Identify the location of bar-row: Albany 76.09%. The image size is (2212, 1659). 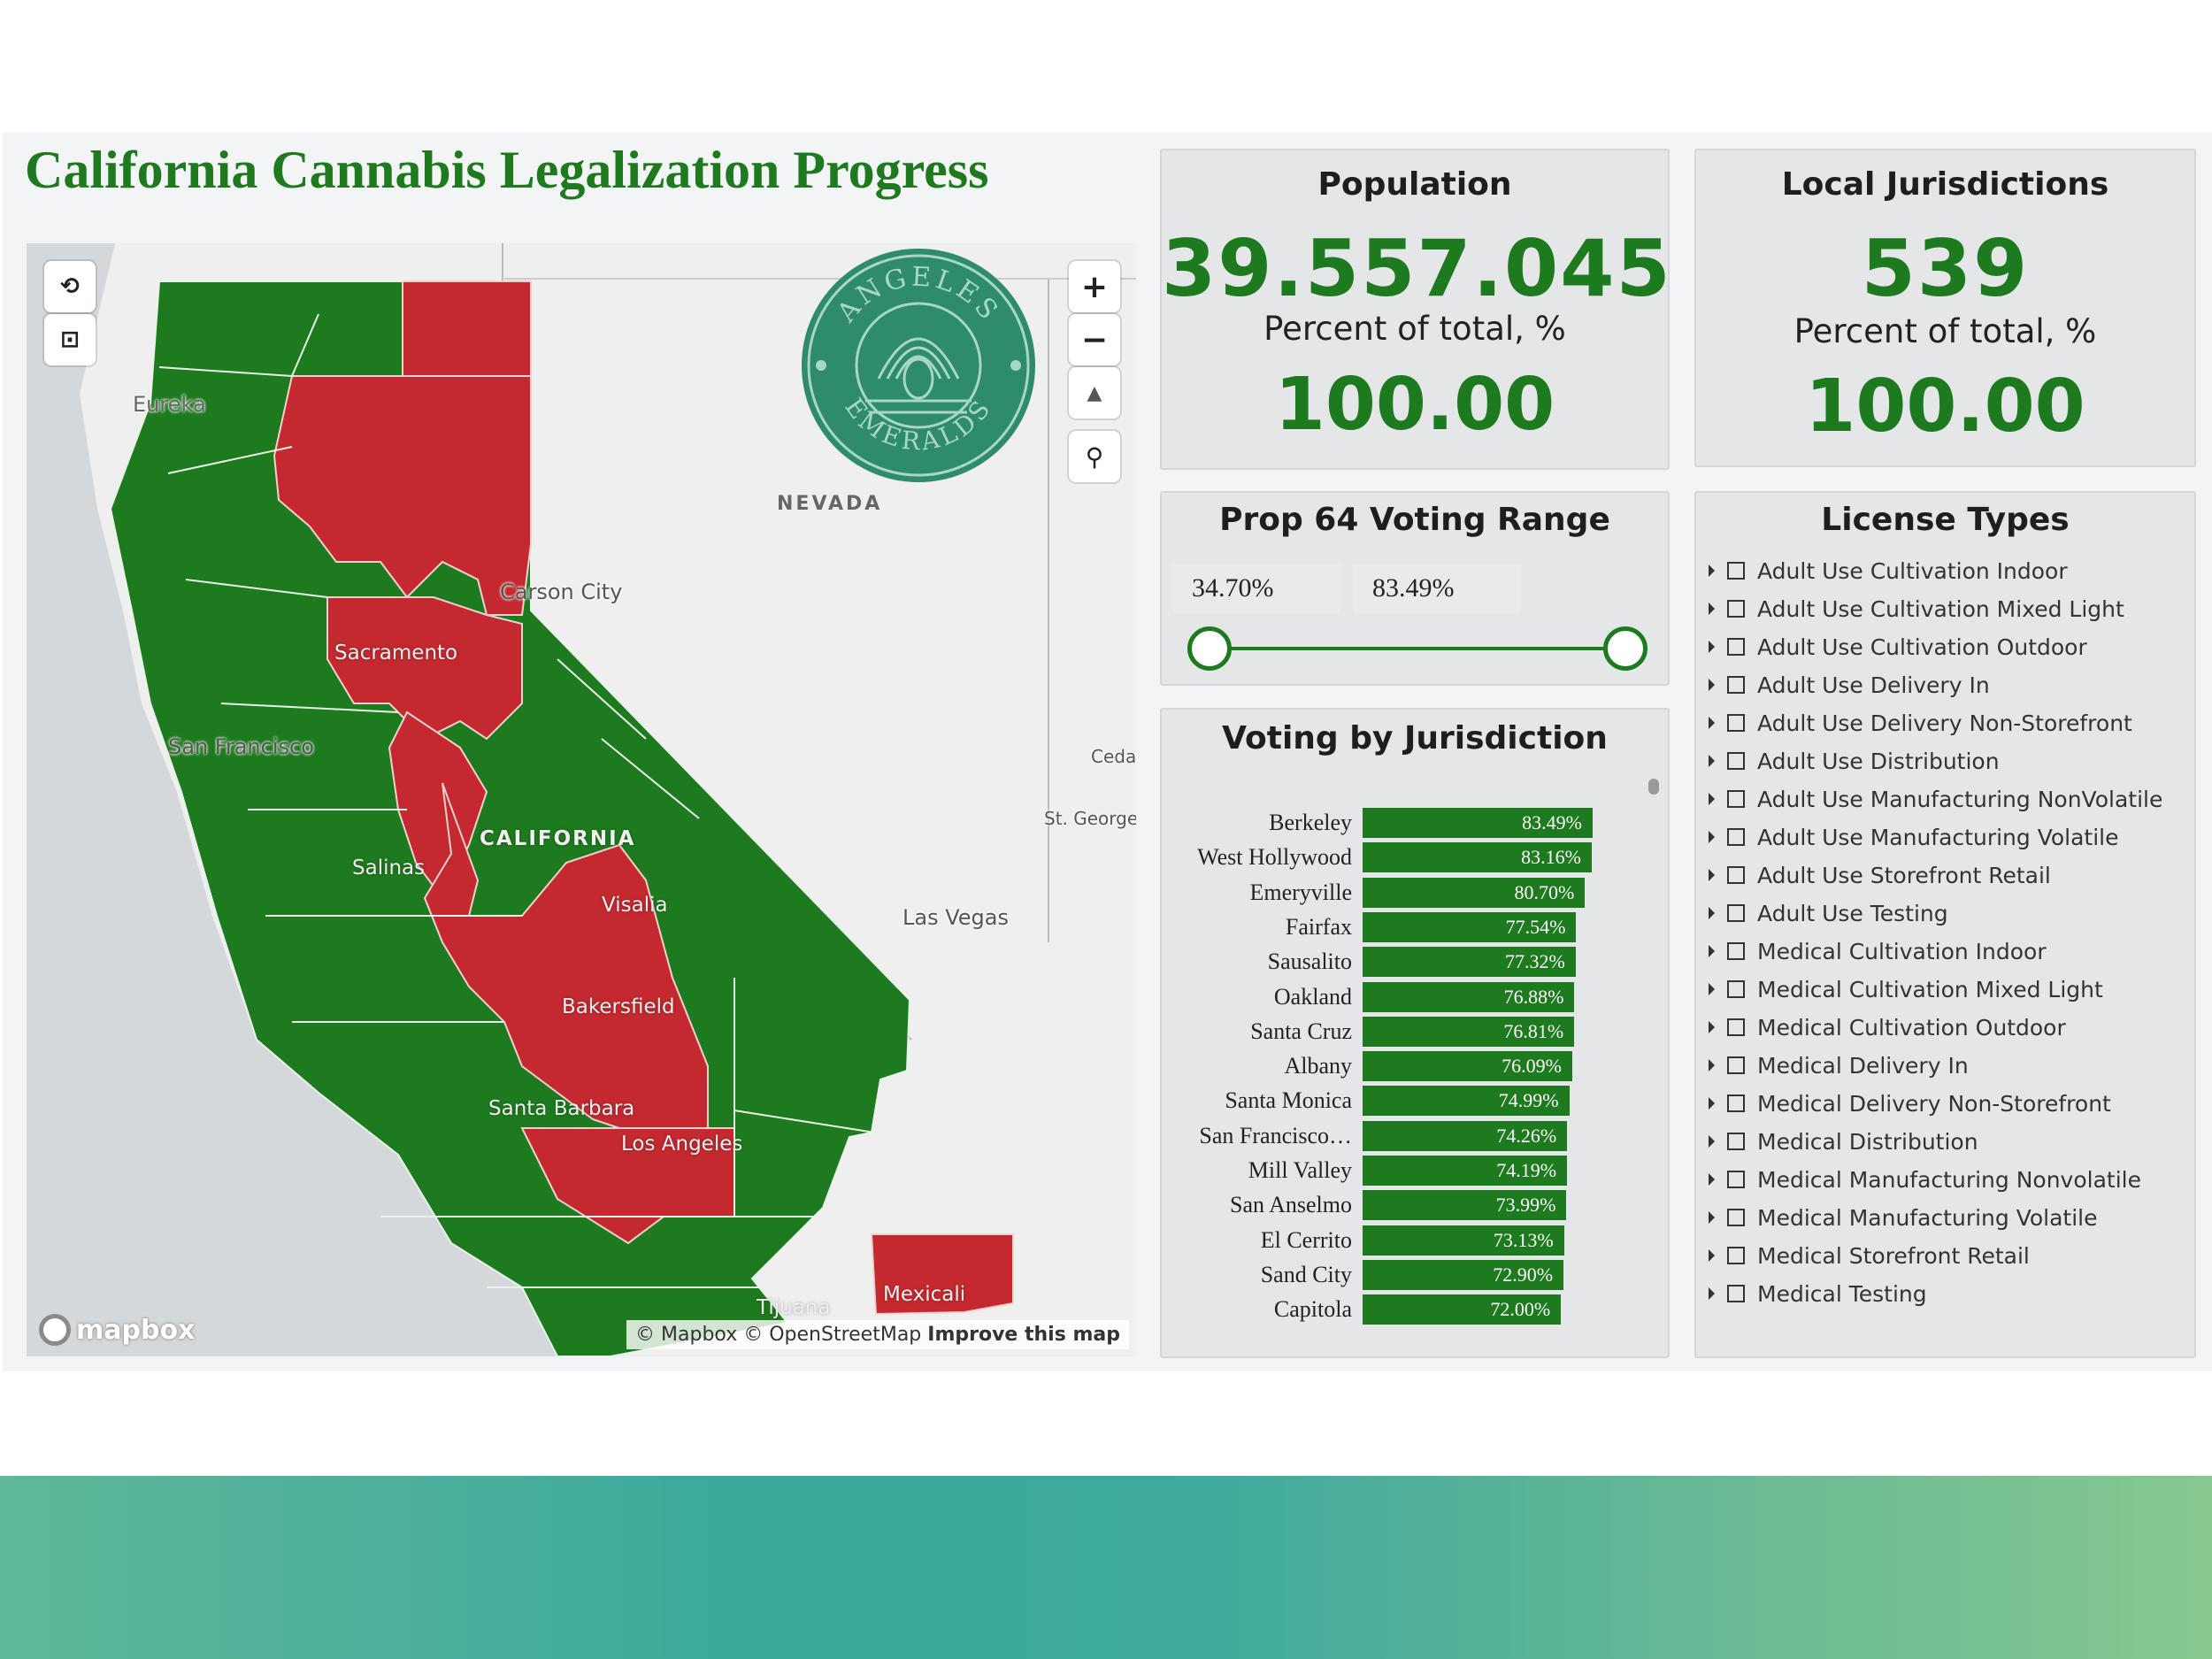
(1410, 1066).